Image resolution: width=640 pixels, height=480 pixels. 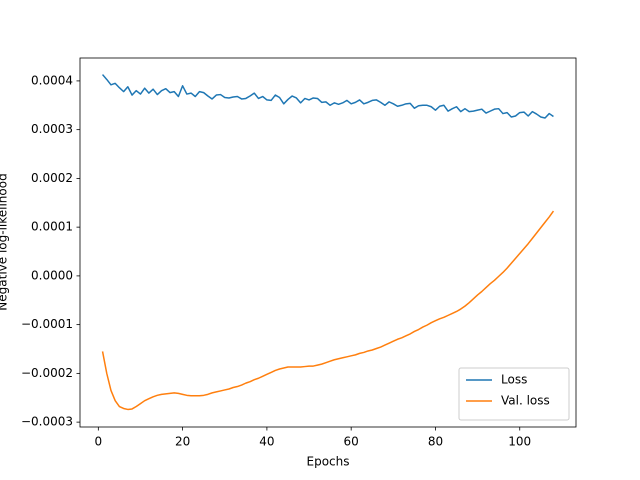 What do you see at coordinates (351, 442) in the screenshot?
I see `x-tick-label: 60` at bounding box center [351, 442].